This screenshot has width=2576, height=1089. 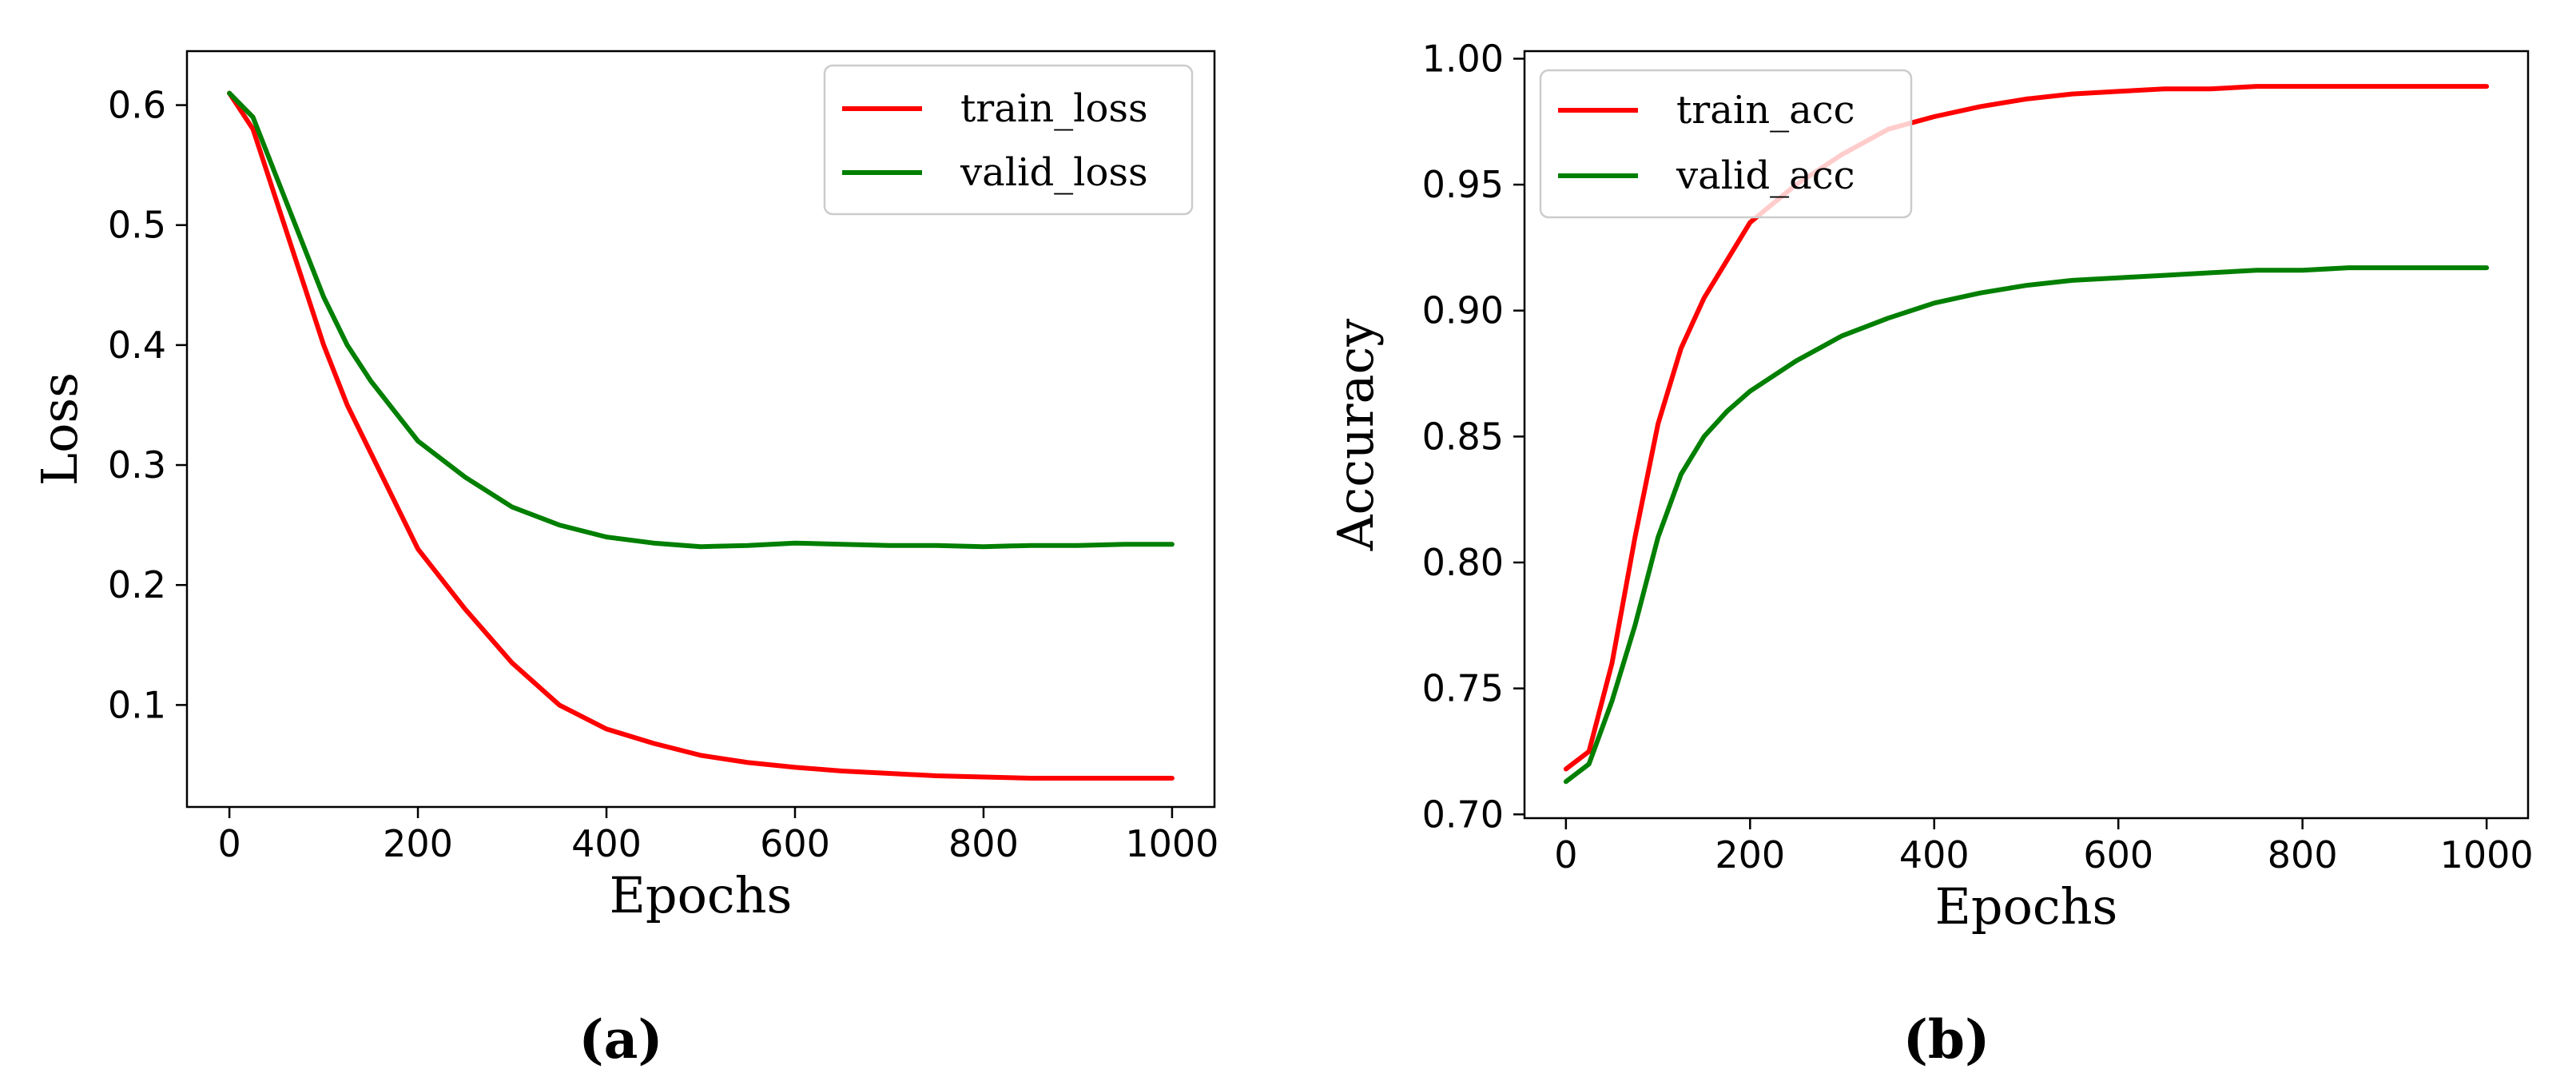 What do you see at coordinates (1054, 172) in the screenshot?
I see `chart-a-legend-label-valid_loss: valid_loss` at bounding box center [1054, 172].